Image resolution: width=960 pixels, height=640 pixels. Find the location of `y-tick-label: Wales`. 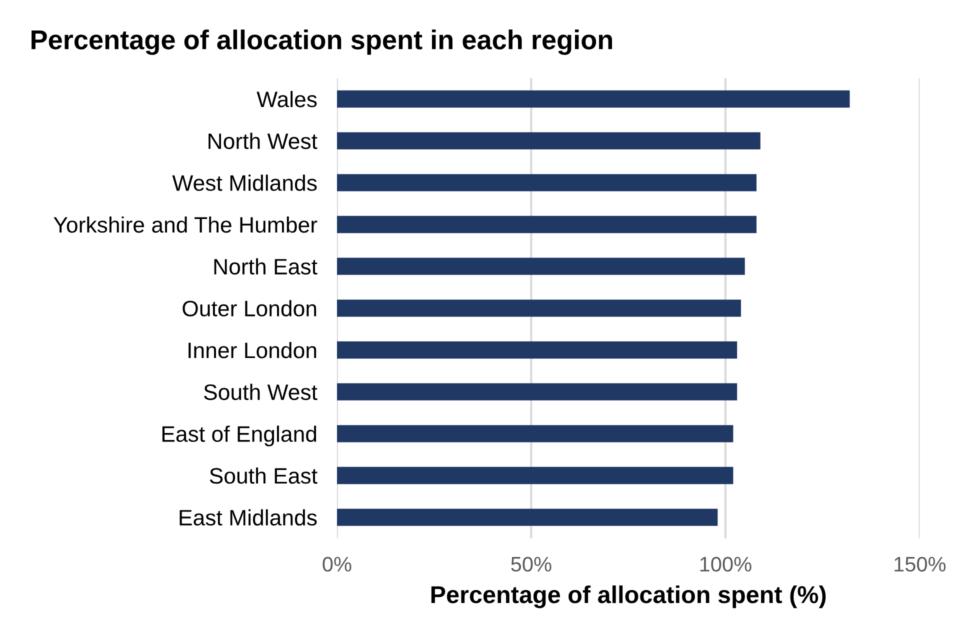

y-tick-label: Wales is located at coordinates (286, 99).